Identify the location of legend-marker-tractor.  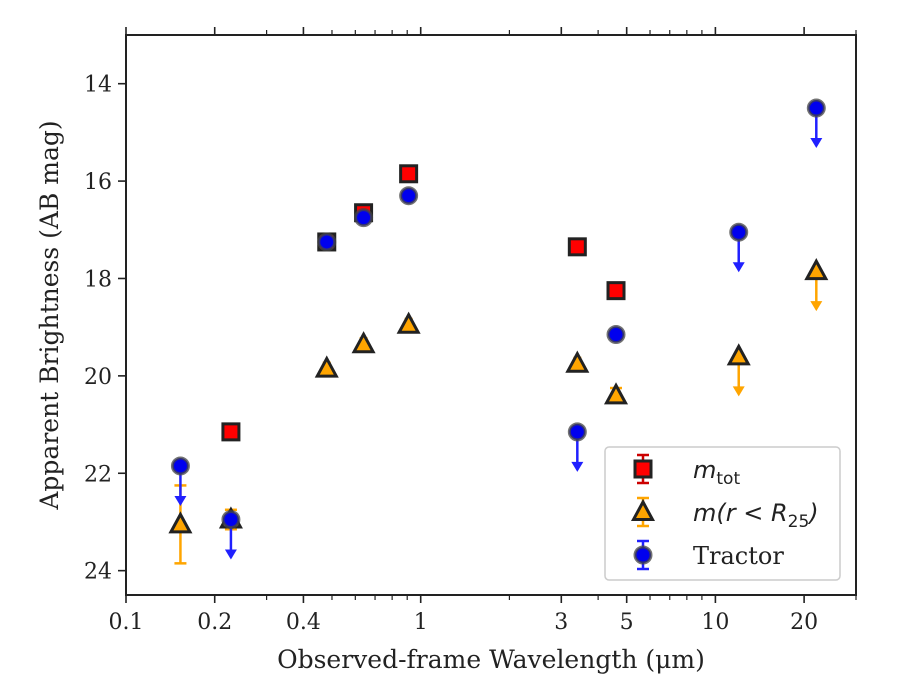
(643, 555).